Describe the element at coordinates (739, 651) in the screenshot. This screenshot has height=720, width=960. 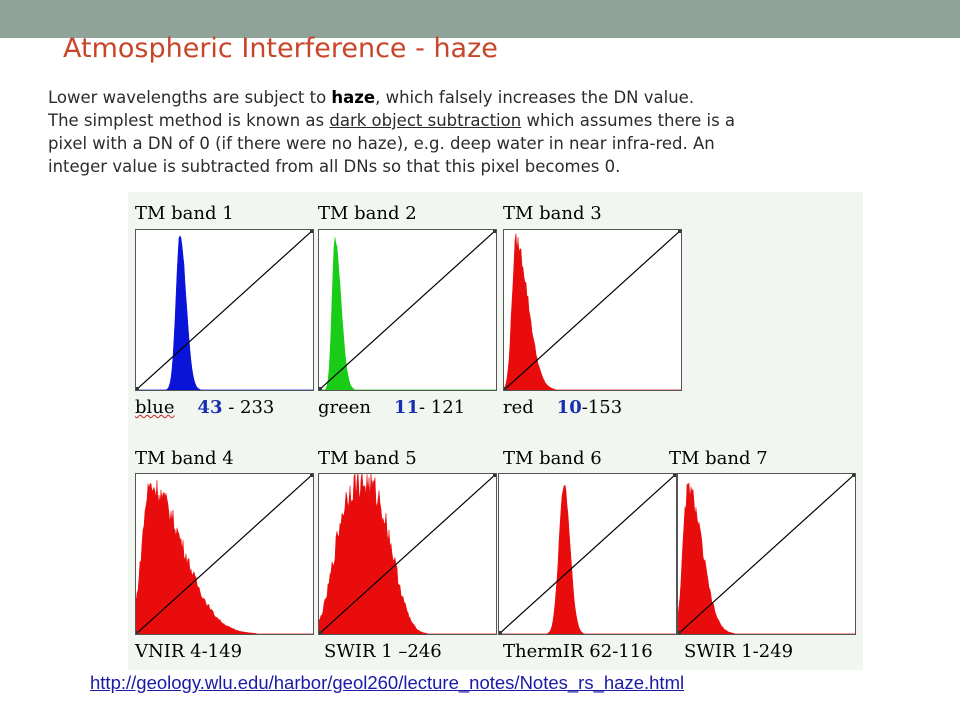
I see `band-7-caption: SWIR 1-249` at that location.